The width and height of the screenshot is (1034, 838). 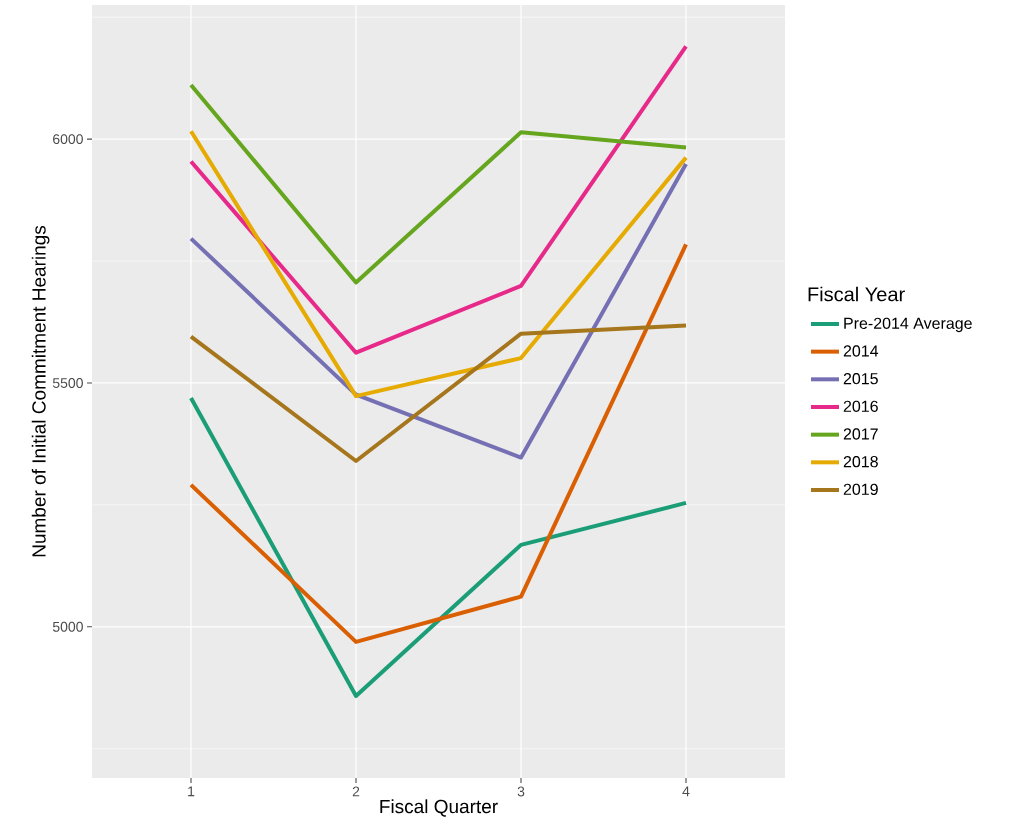 What do you see at coordinates (860, 489) in the screenshot?
I see `legend-label: 2019` at bounding box center [860, 489].